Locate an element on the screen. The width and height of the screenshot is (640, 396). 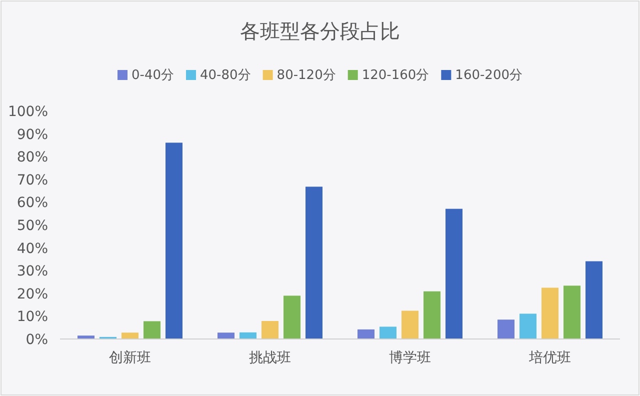
x-tick-label: 挑战班 is located at coordinates (270, 358).